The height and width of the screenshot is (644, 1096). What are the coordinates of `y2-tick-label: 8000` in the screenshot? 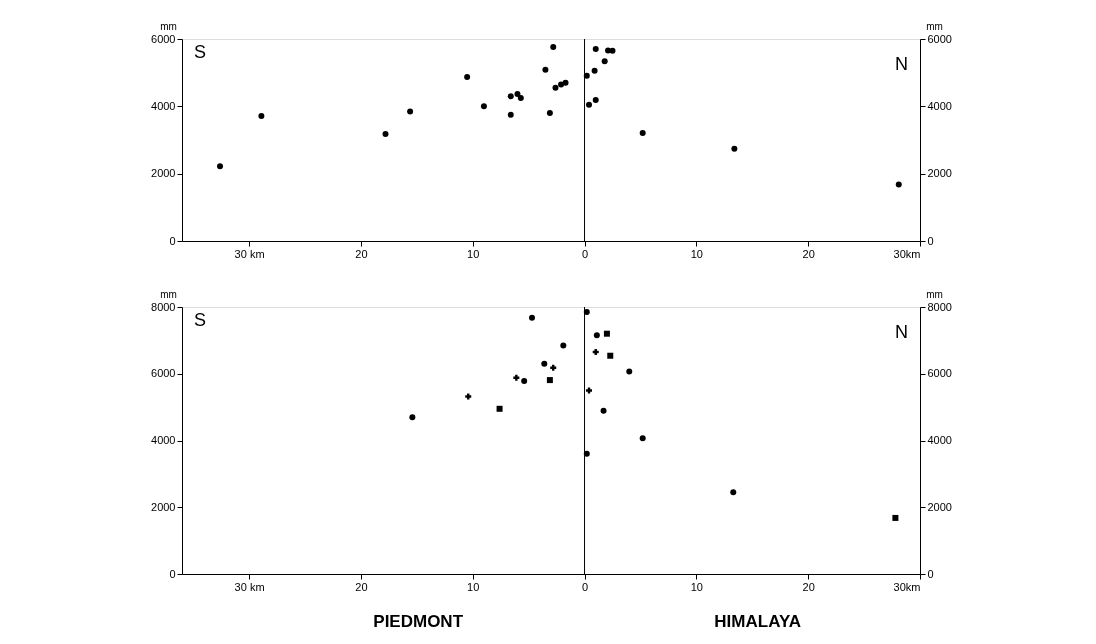 It's located at (939, 306).